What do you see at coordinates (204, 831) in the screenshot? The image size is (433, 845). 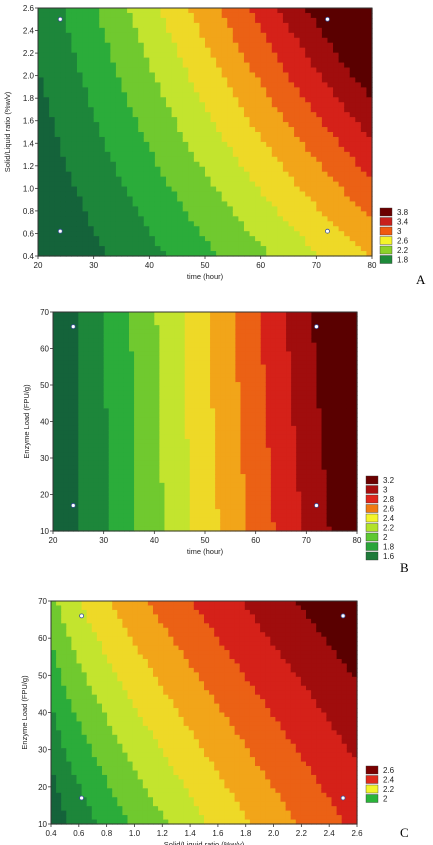 I see `x-axis: 0.4 0.6 0.8 1.0 1.2 1.4 1.6 1.8 2.0 2.2 2.4 2.6` at bounding box center [204, 831].